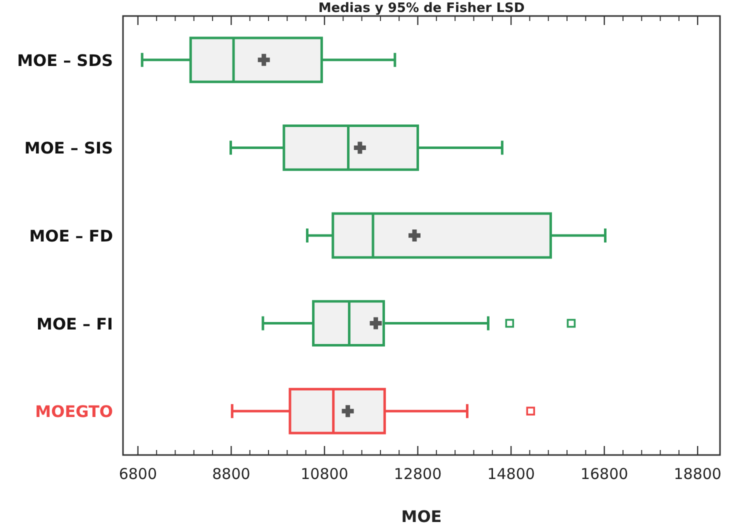 The height and width of the screenshot is (530, 734). I want to click on x-tick-label: 10800, so click(324, 474).